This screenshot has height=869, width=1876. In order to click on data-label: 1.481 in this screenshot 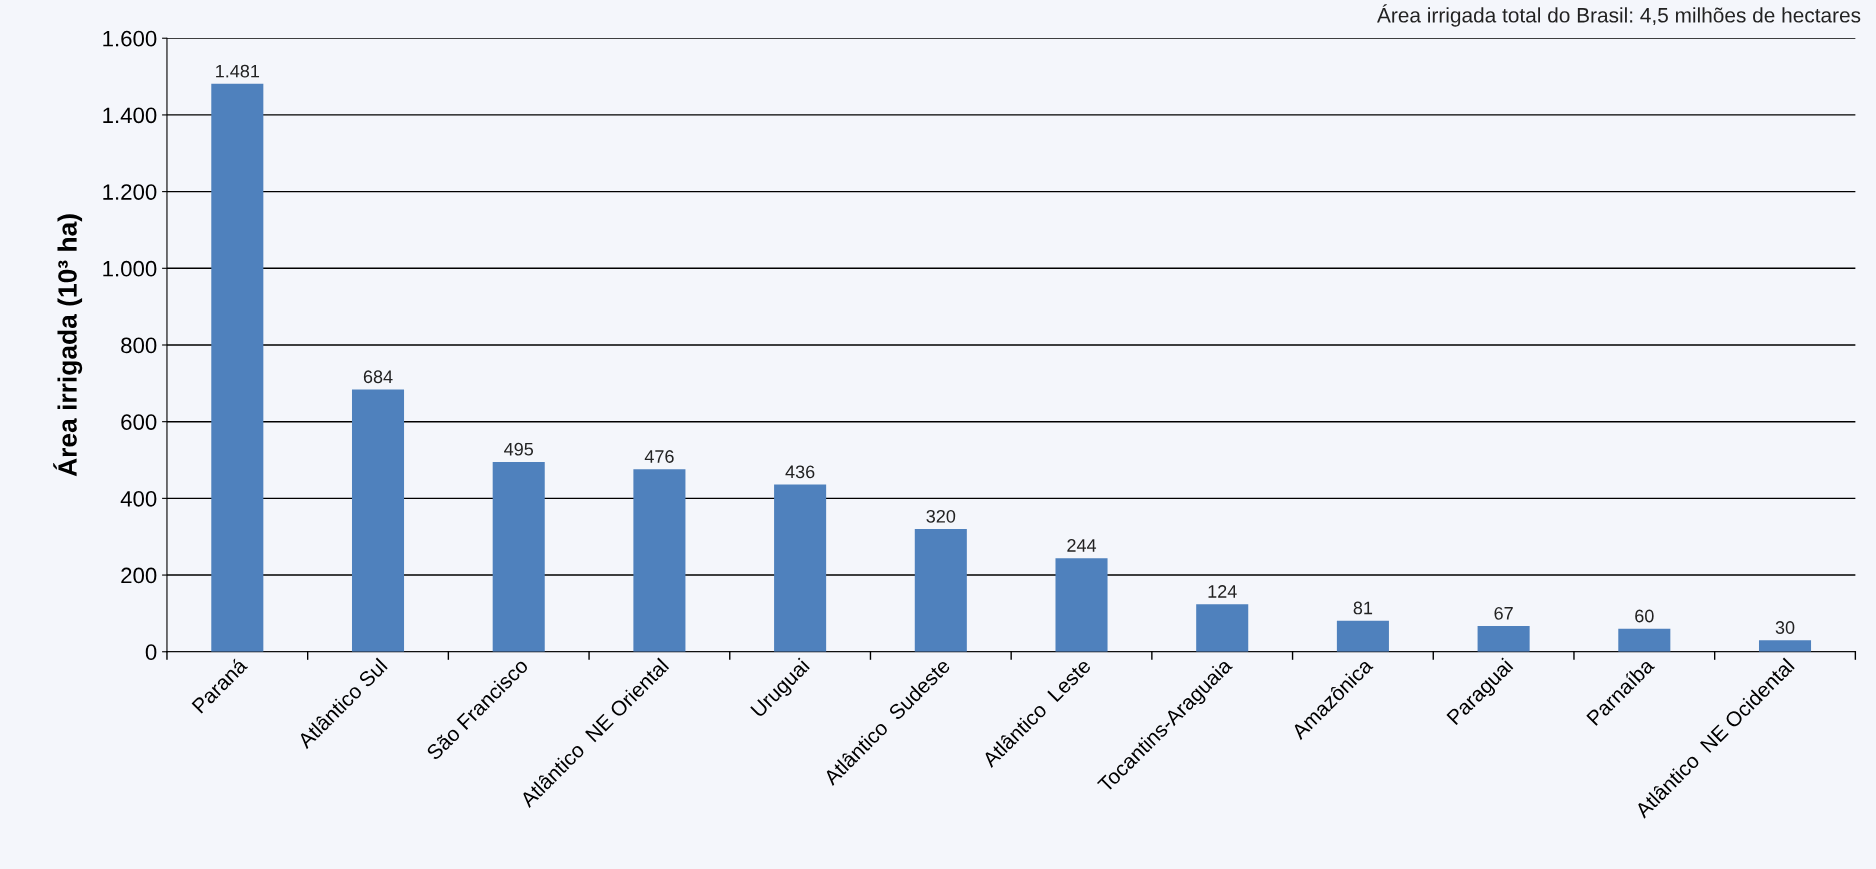, I will do `click(238, 71)`.